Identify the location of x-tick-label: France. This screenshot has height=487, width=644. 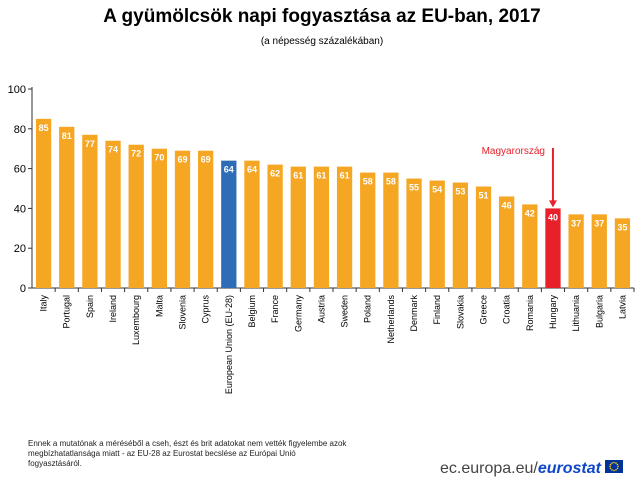
(275, 309).